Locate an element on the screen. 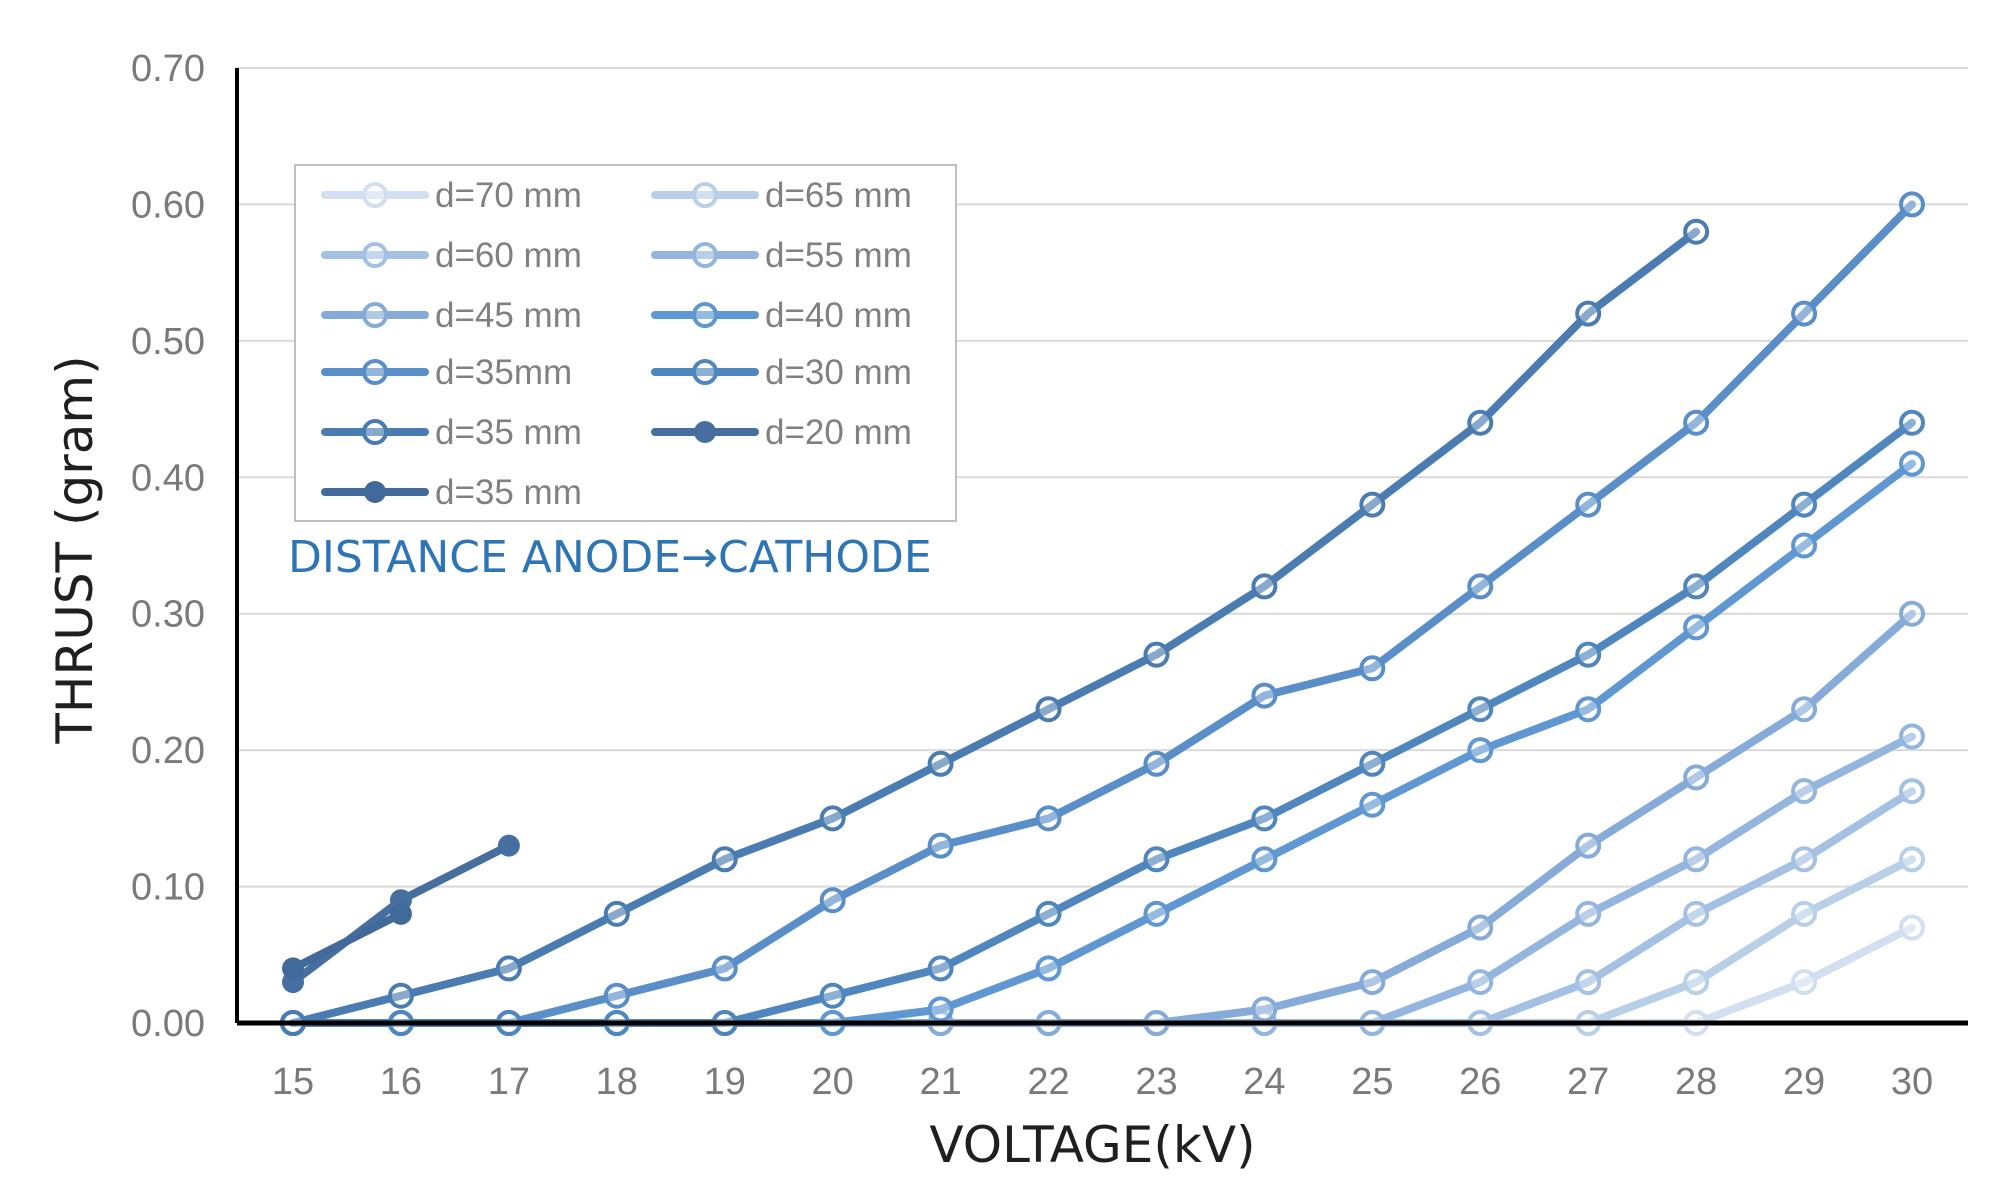 This screenshot has height=1197, width=2003. legend-label: d=60 mm is located at coordinates (508, 255).